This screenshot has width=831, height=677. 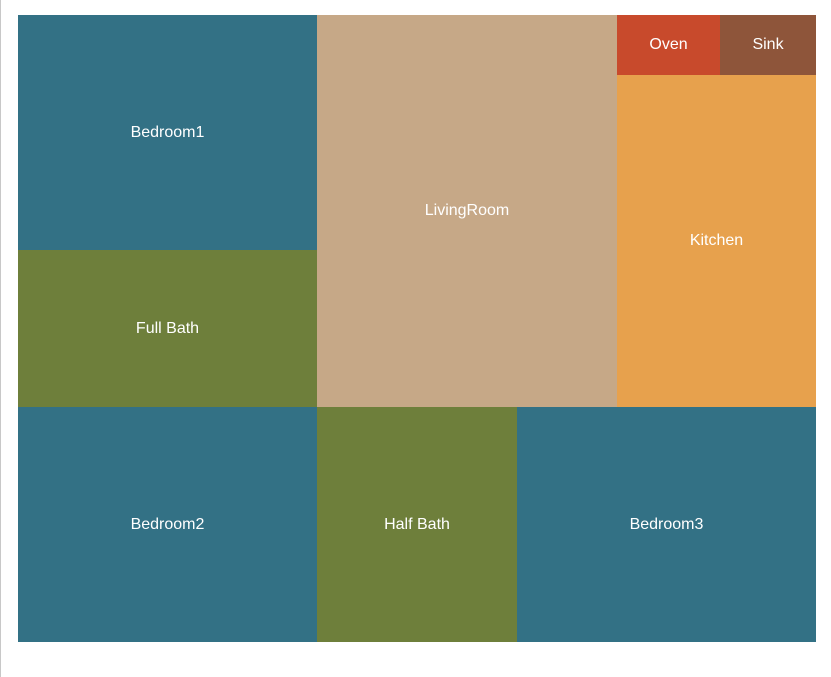 I want to click on room-label-full-bath: Full Bath, so click(x=167, y=328).